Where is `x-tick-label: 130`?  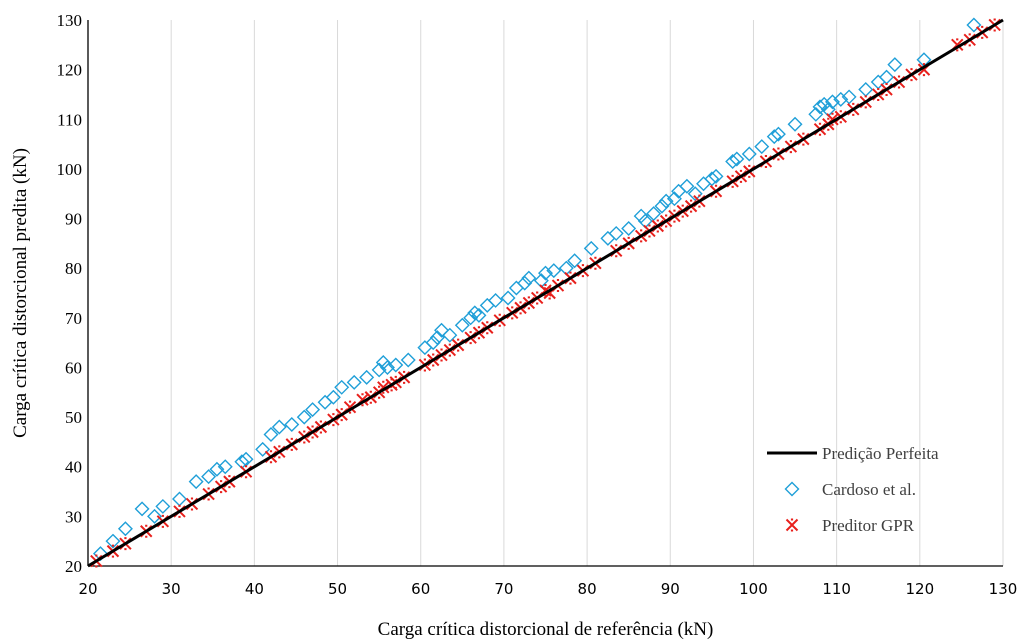 x-tick-label: 130 is located at coordinates (1003, 589).